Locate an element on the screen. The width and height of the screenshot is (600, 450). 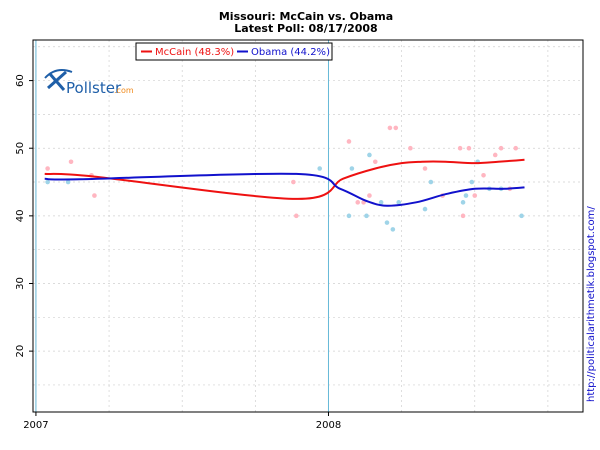
chart-subtitle: Latest Poll: 08/17/2008 is located at coordinates (305, 28).